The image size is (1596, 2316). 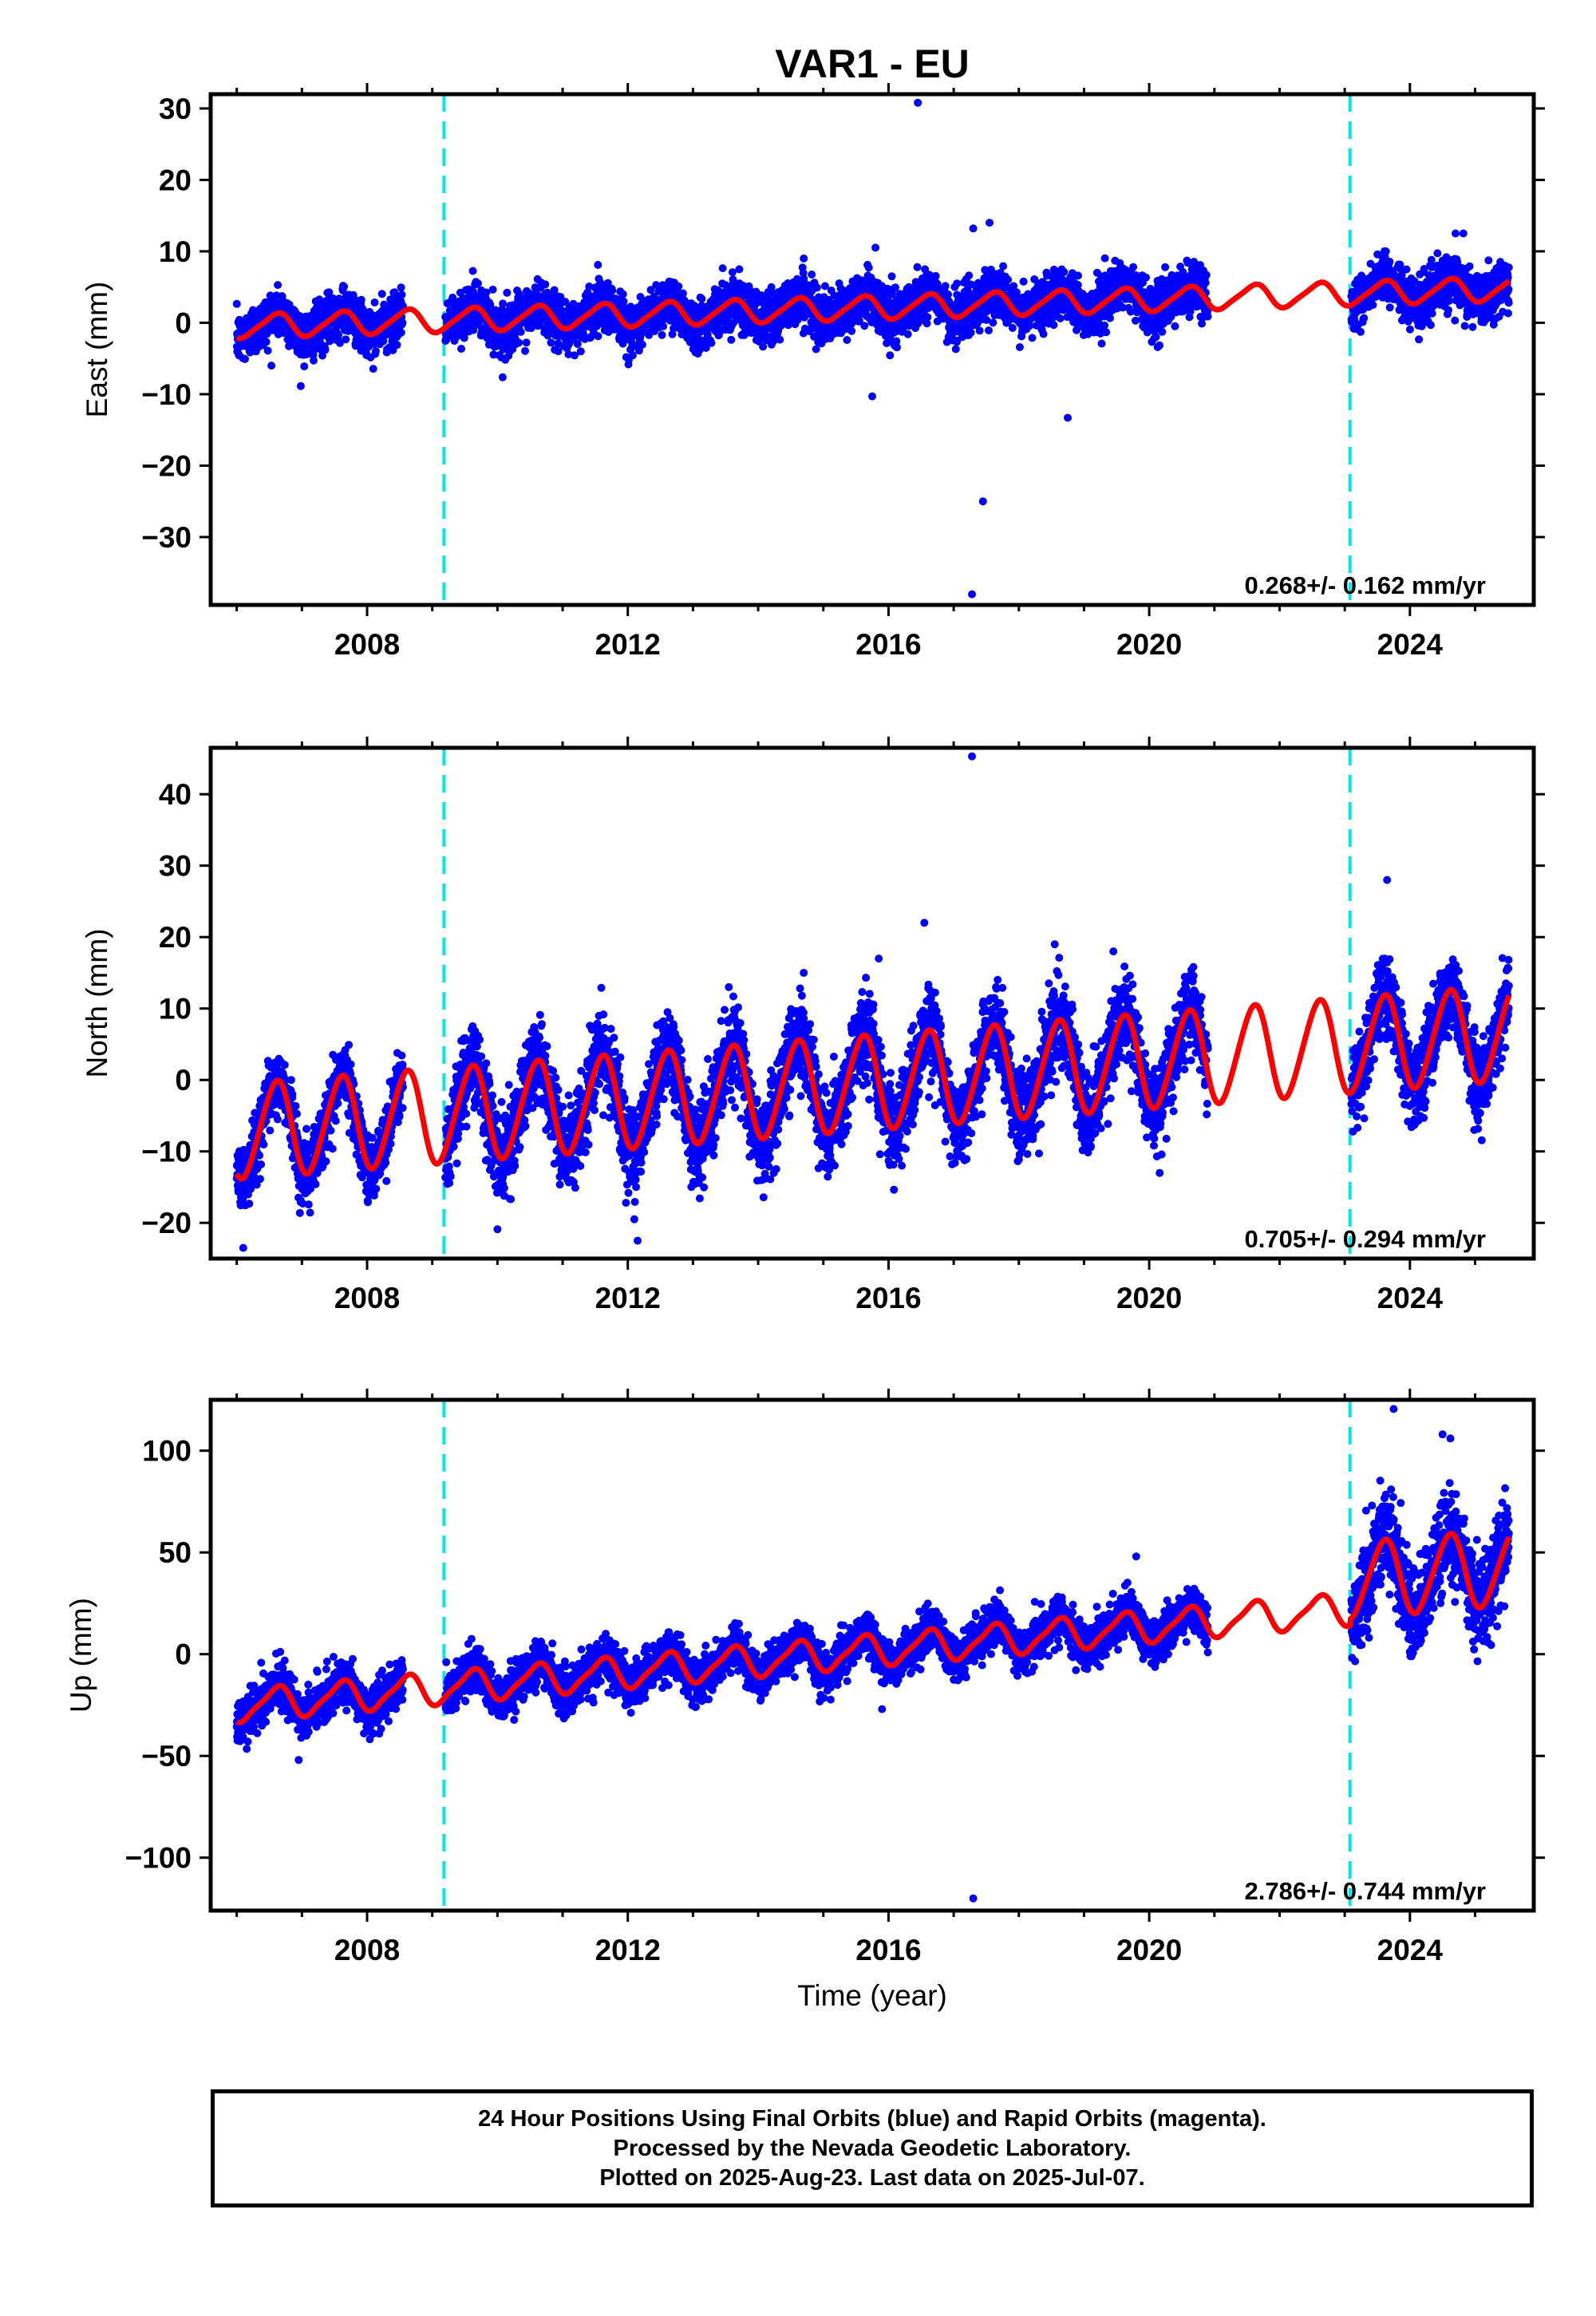 I want to click on east-model-fit, so click(x=873, y=308).